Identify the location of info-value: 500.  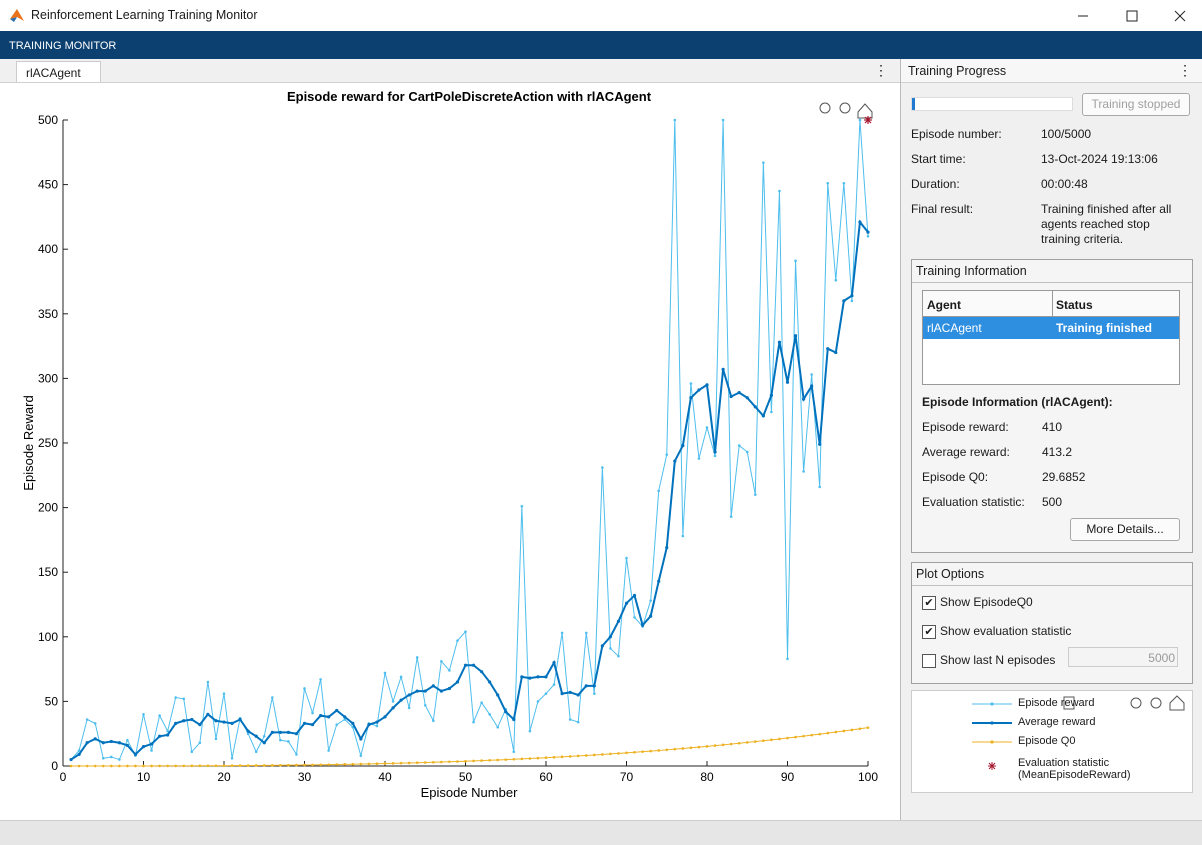
(1052, 502).